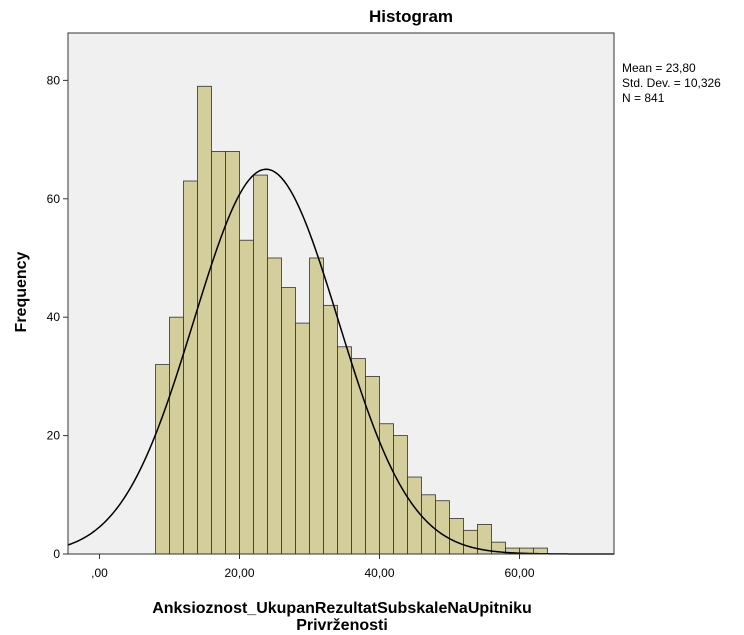  What do you see at coordinates (411, 16) in the screenshot?
I see `chart-title: Histogram` at bounding box center [411, 16].